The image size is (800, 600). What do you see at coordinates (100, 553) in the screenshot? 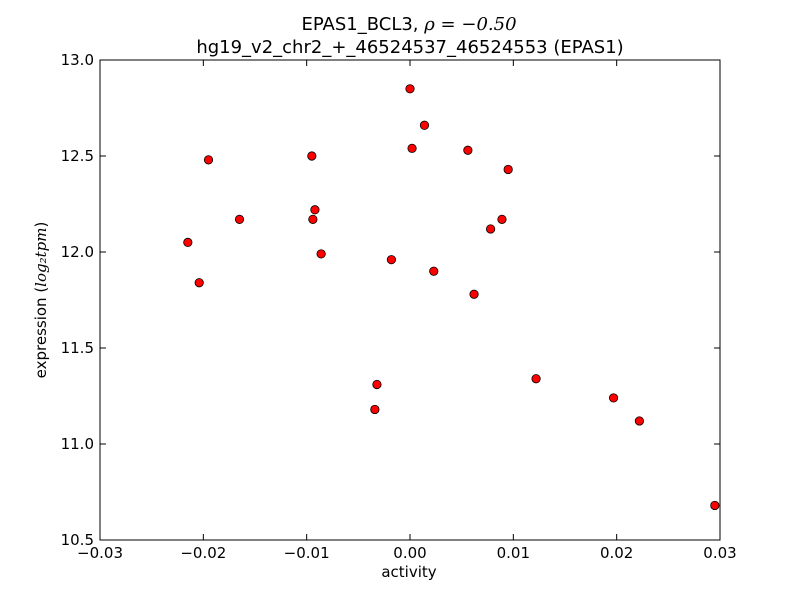
I see `x-tick-label: −0.03` at bounding box center [100, 553].